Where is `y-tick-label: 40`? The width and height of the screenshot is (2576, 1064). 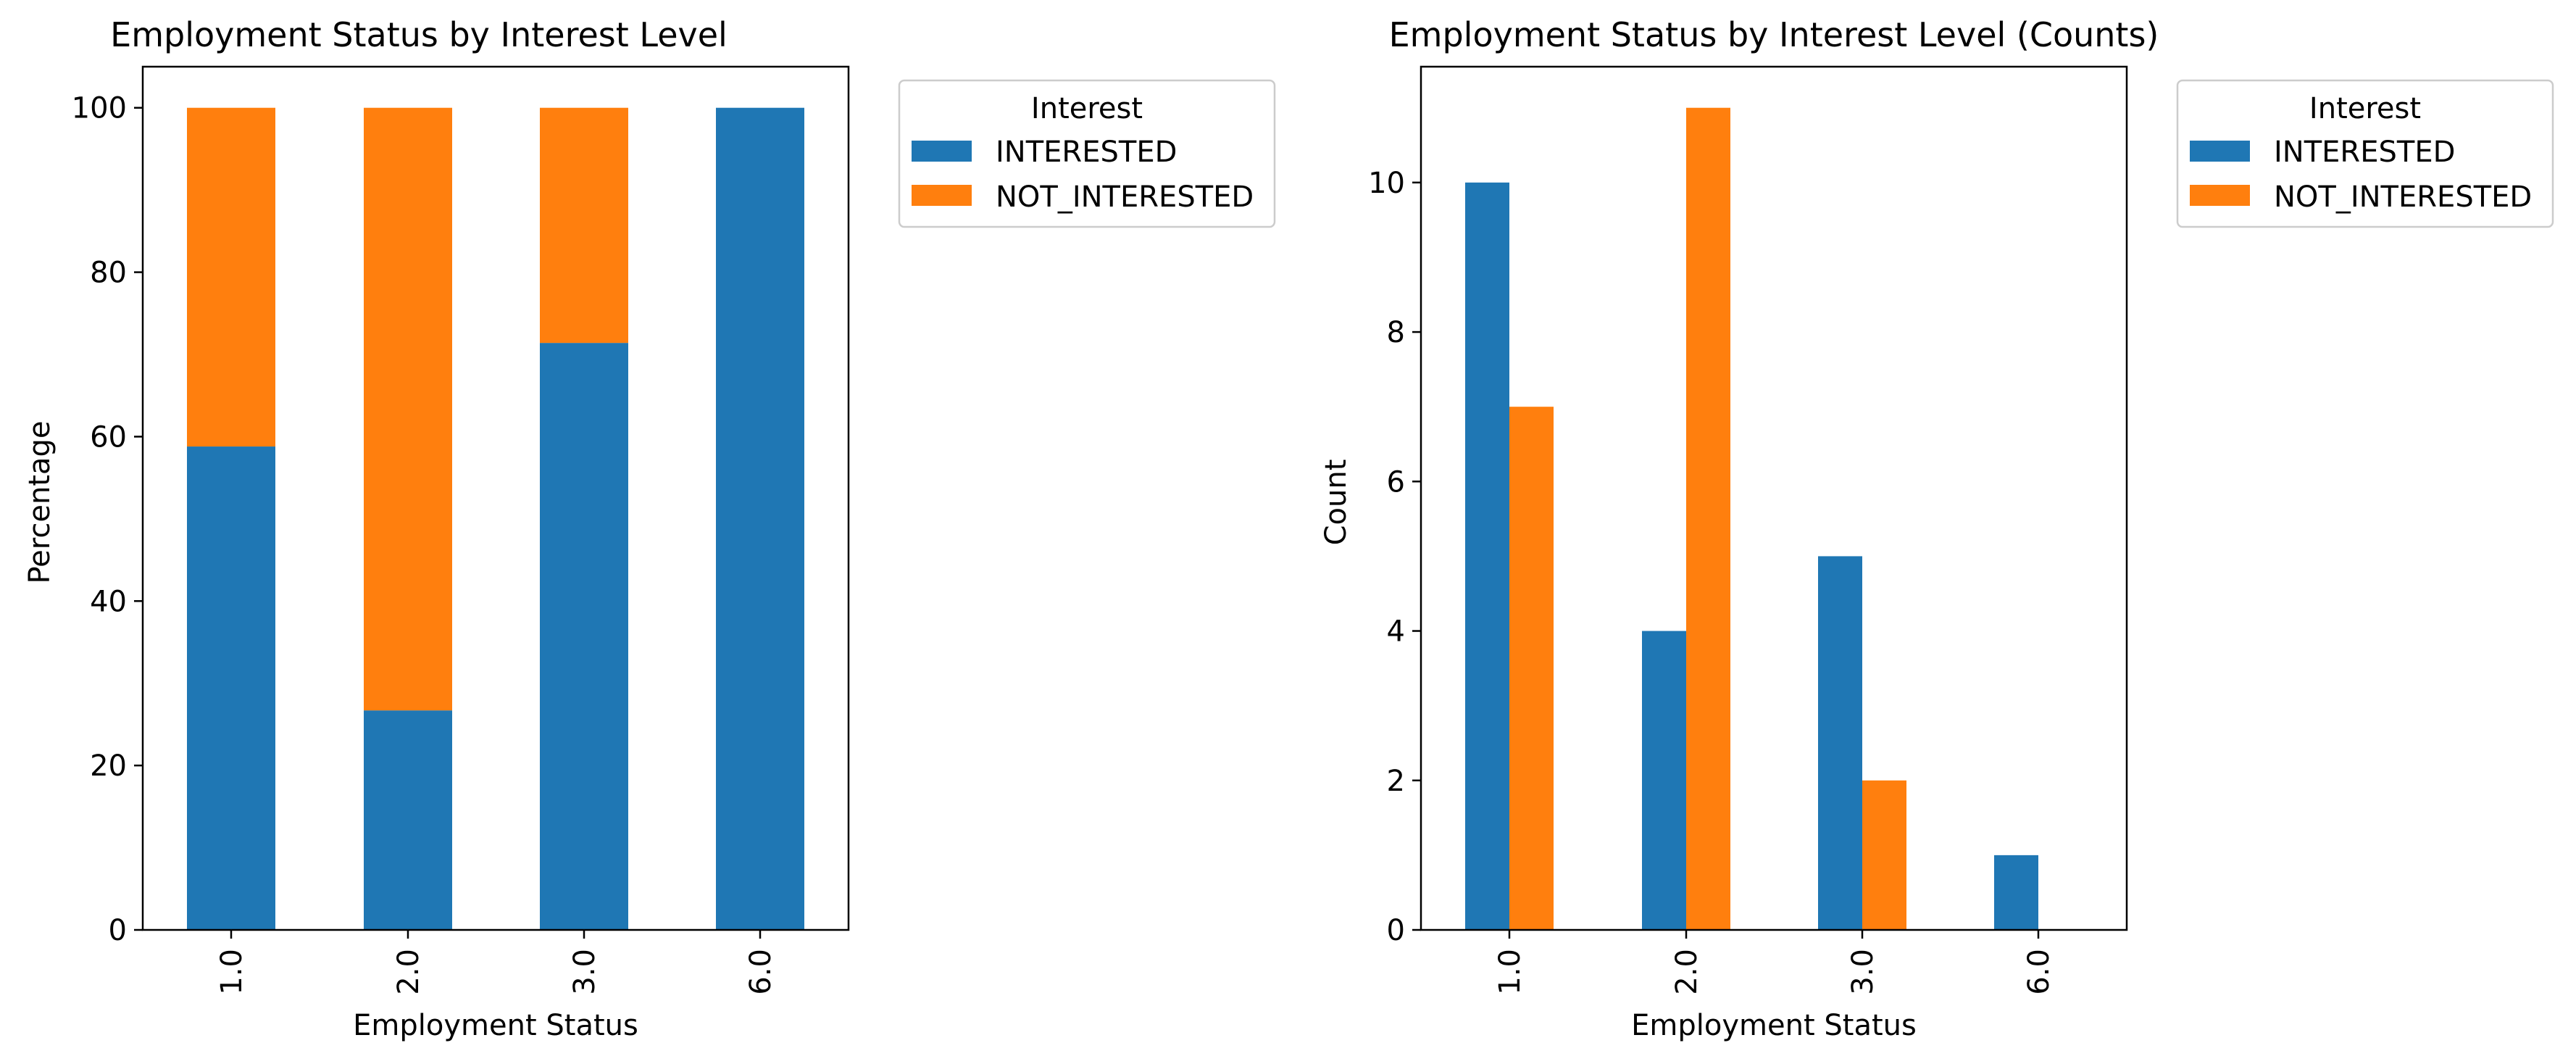 y-tick-label: 40 is located at coordinates (108, 601).